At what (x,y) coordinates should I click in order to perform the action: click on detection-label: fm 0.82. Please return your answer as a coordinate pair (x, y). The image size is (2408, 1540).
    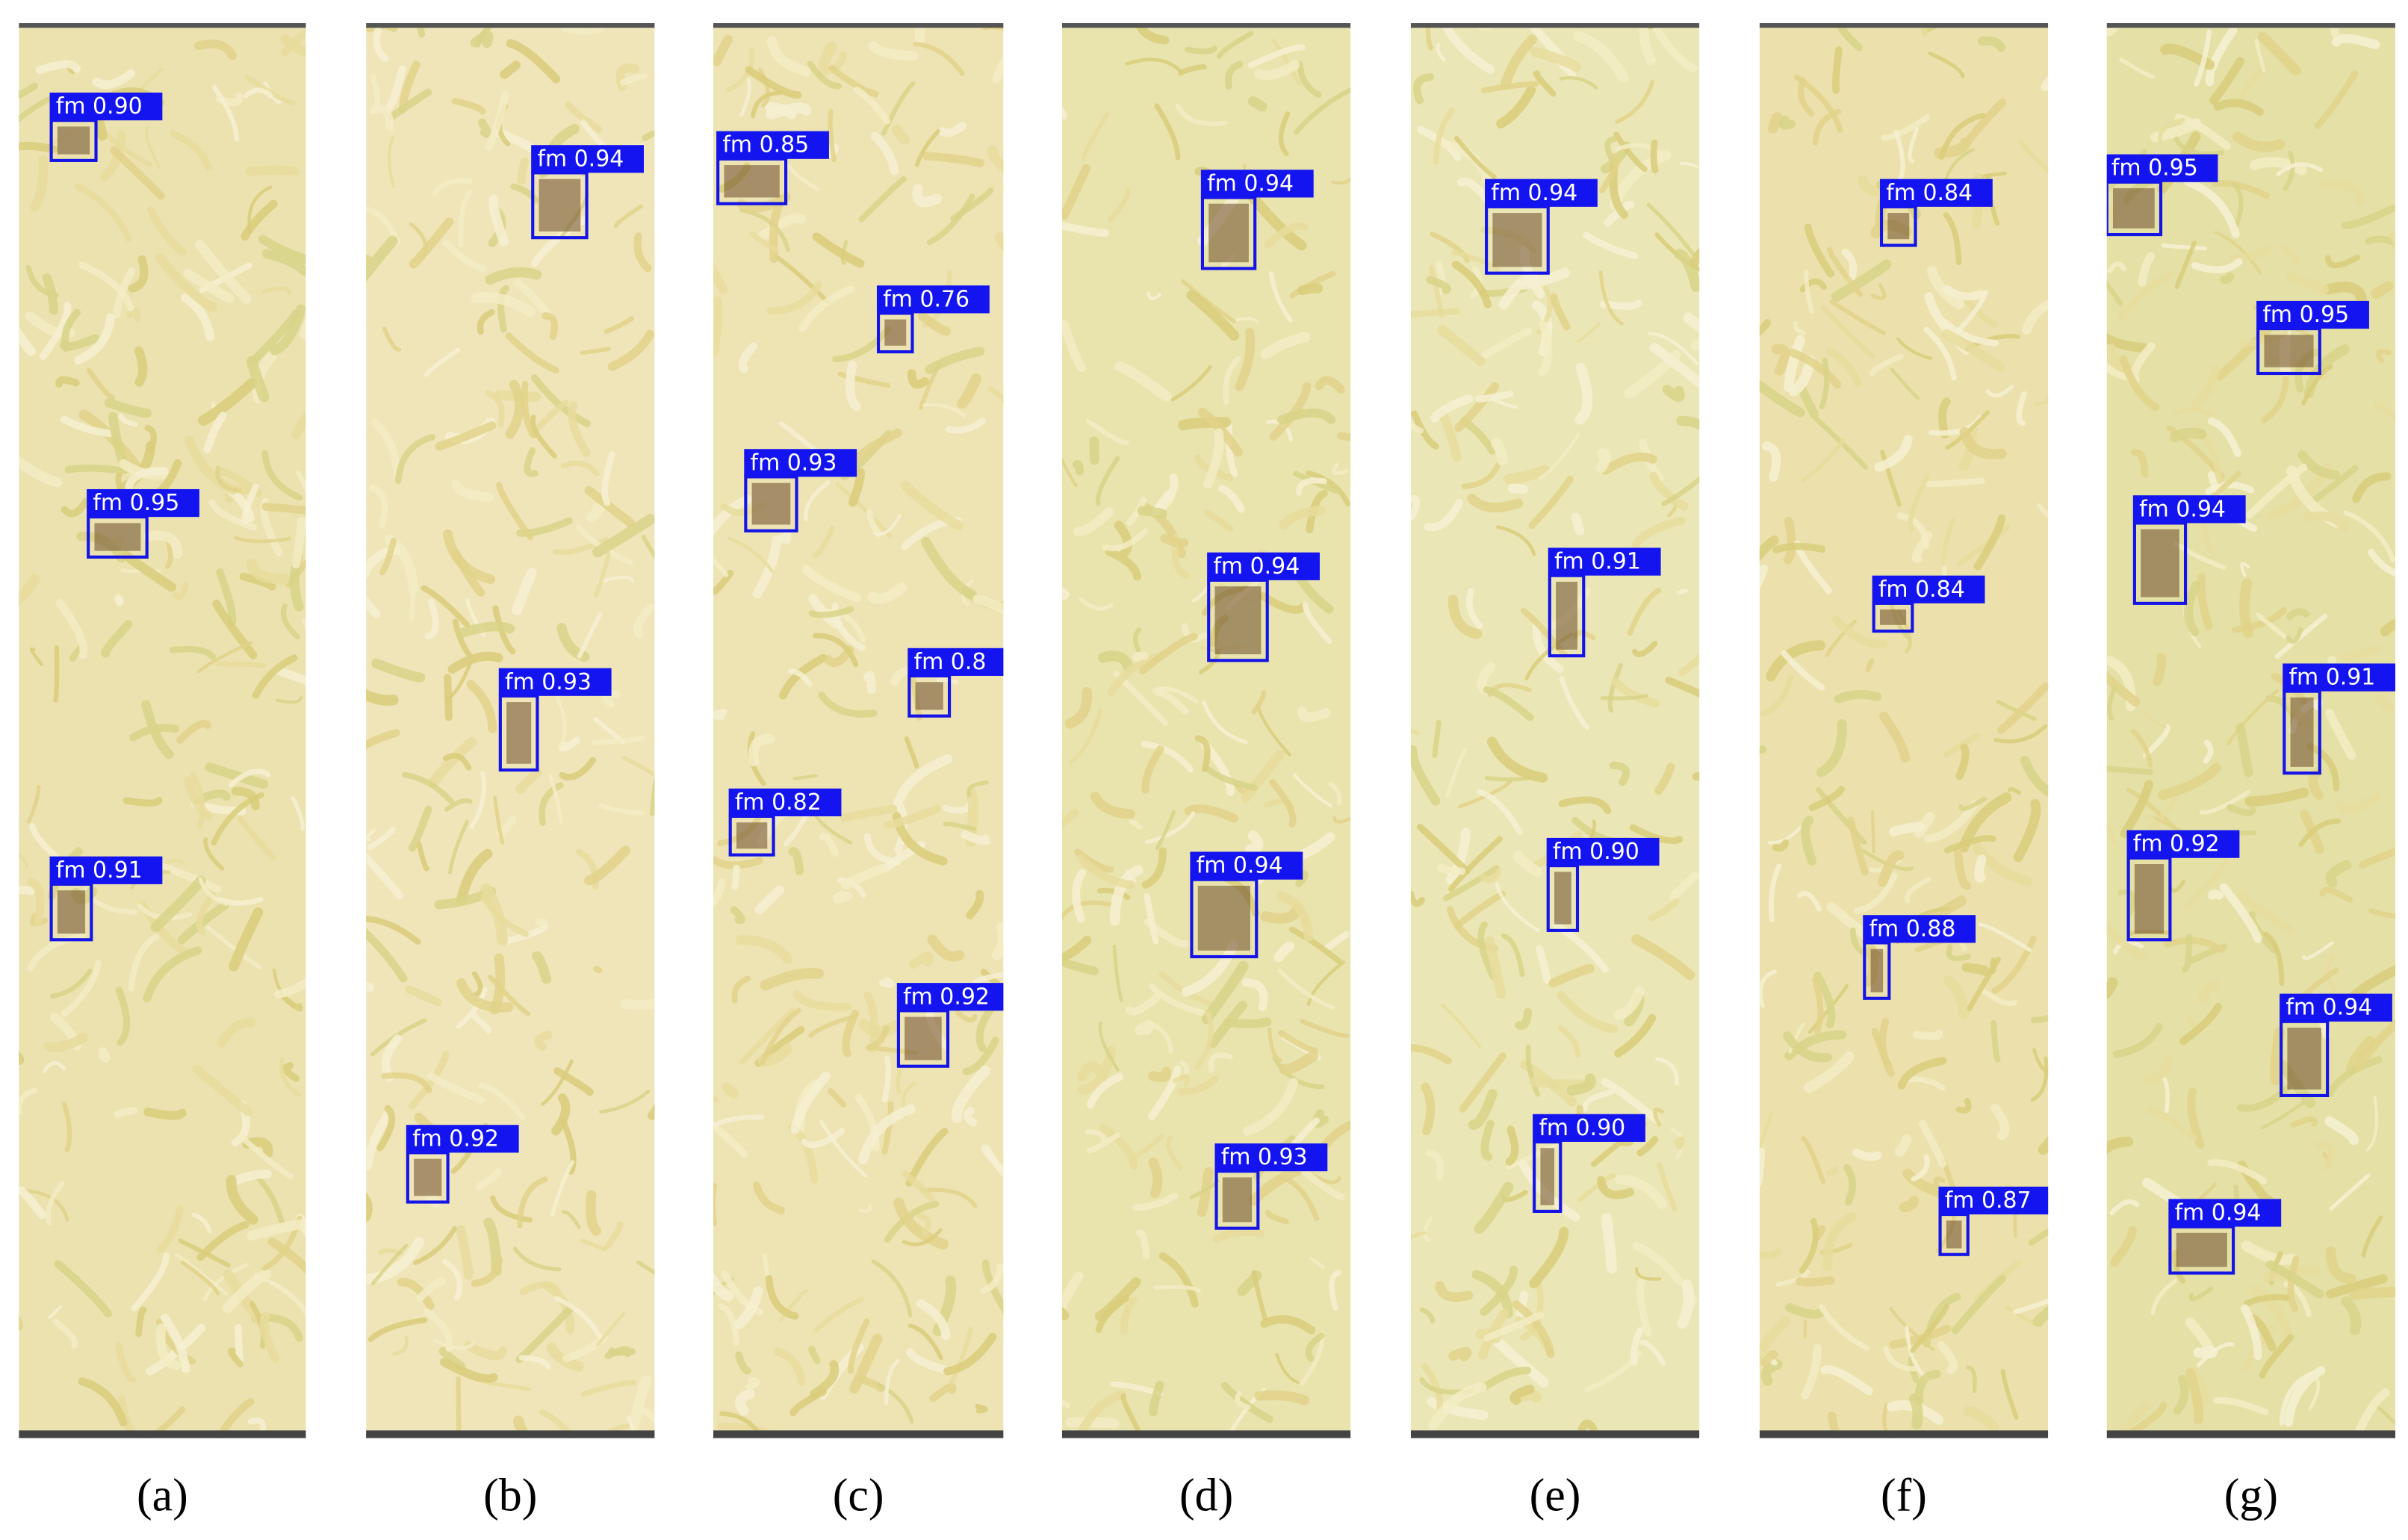
    Looking at the image, I should click on (779, 802).